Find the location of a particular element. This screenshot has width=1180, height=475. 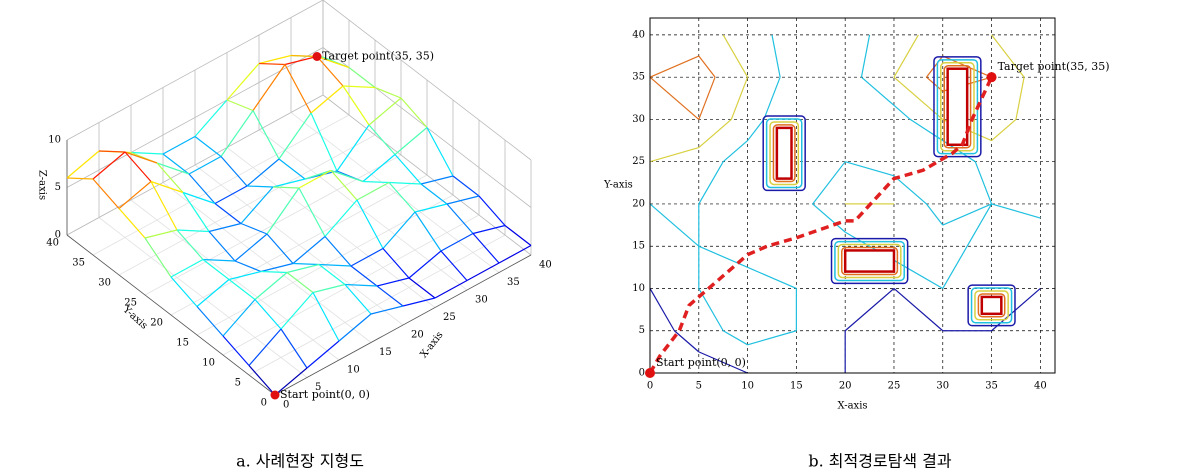

x-tick-label: 20 is located at coordinates (845, 386).